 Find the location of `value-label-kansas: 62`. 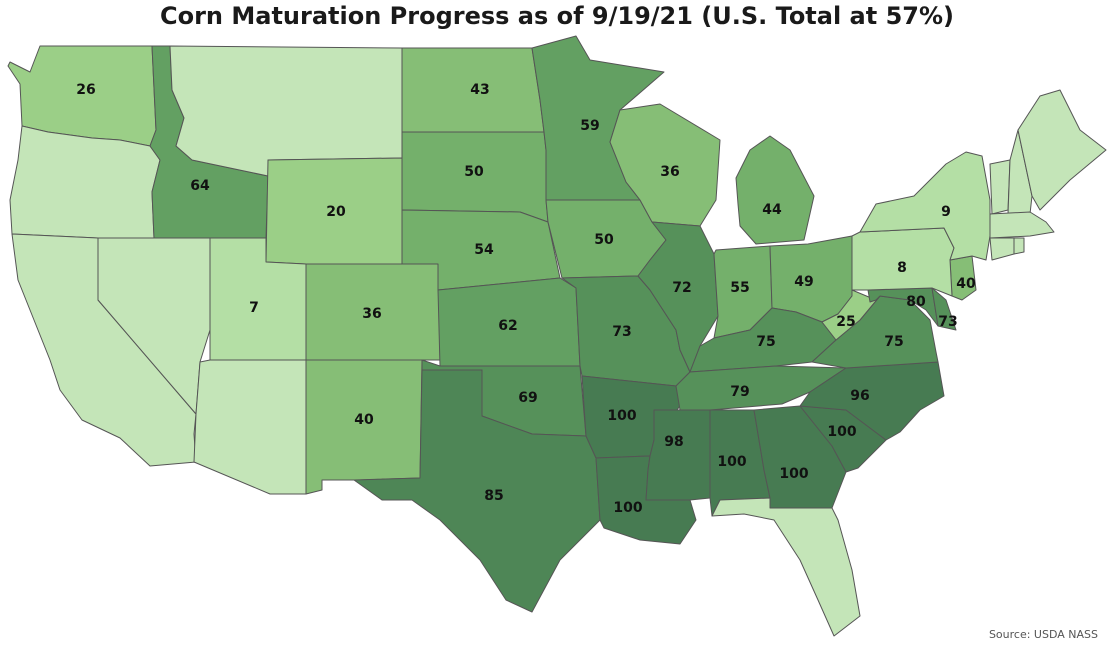

value-label-kansas: 62 is located at coordinates (507, 326).